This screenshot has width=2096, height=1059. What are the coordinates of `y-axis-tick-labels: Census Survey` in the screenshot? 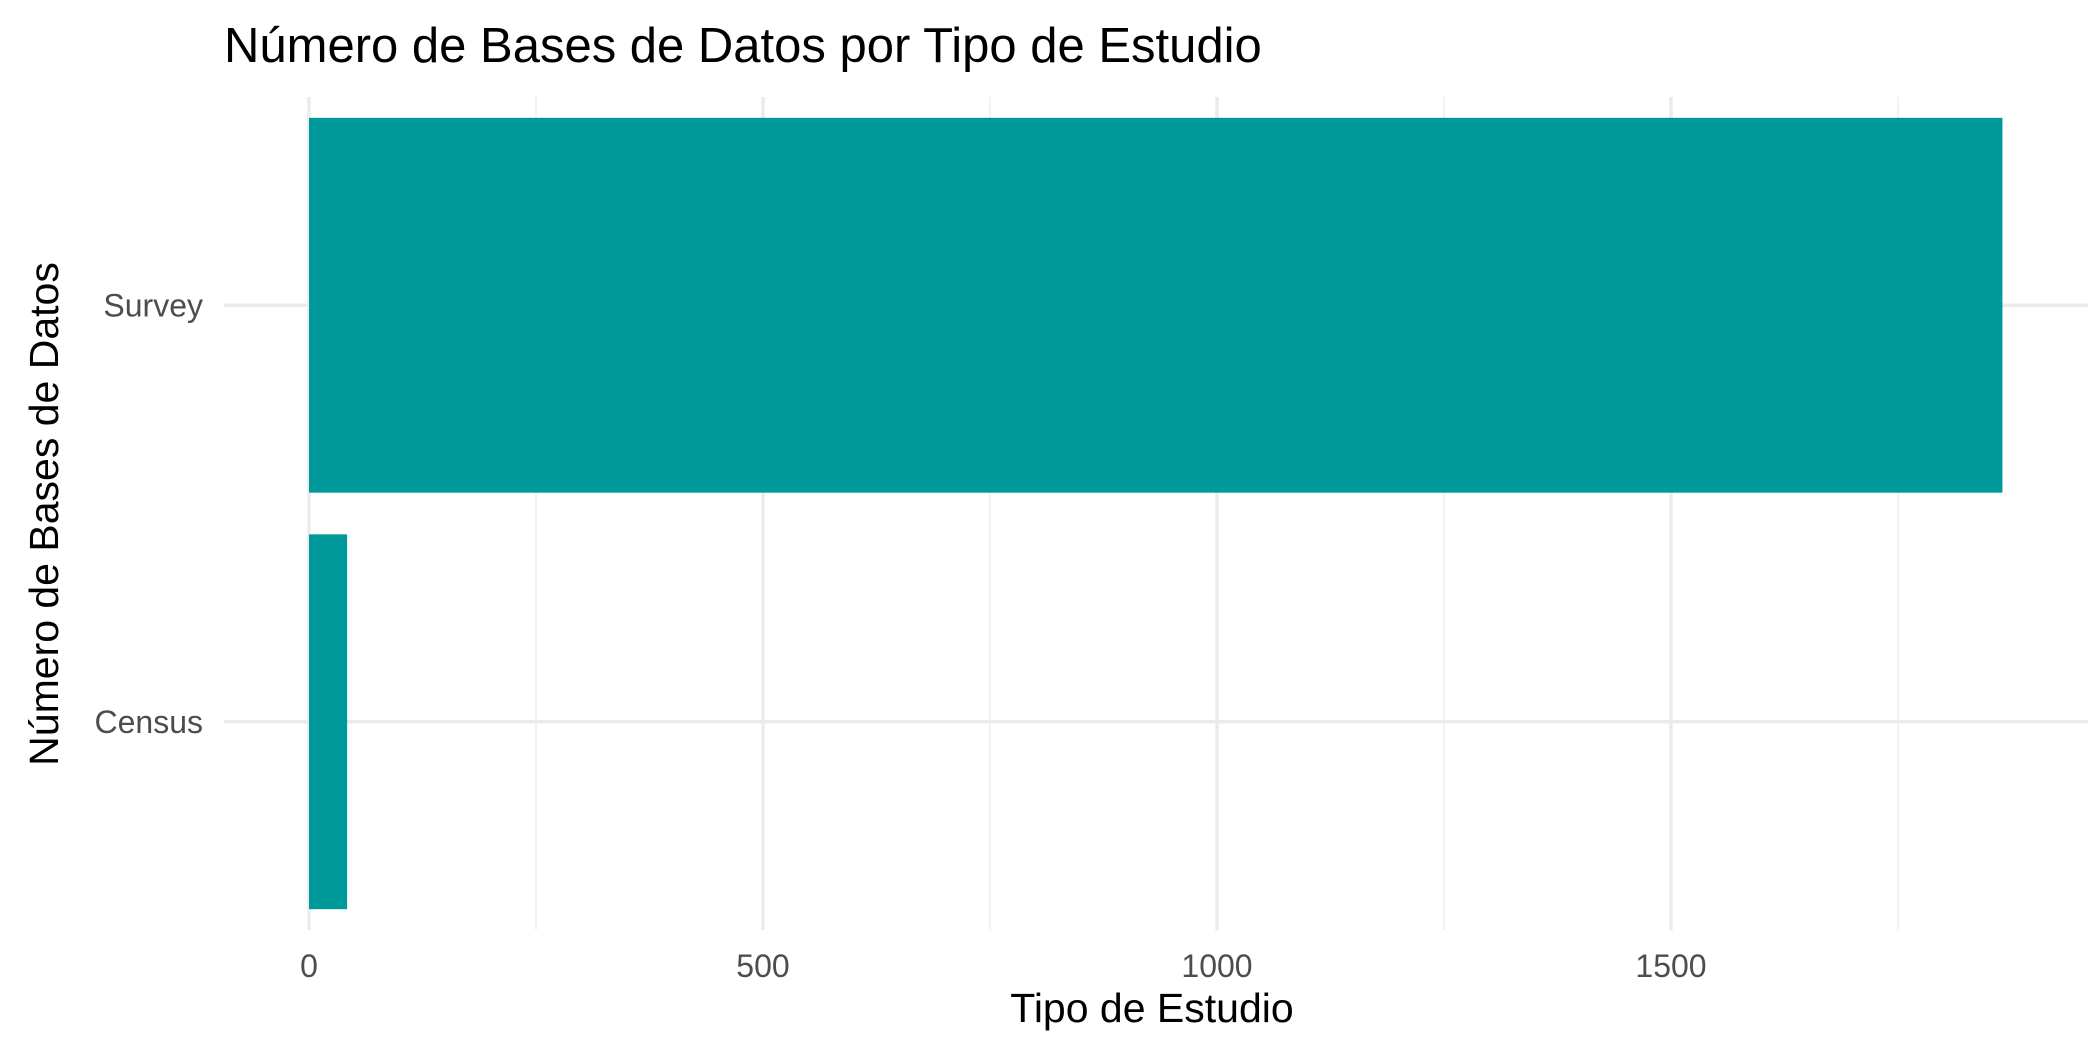 It's located at (149, 513).